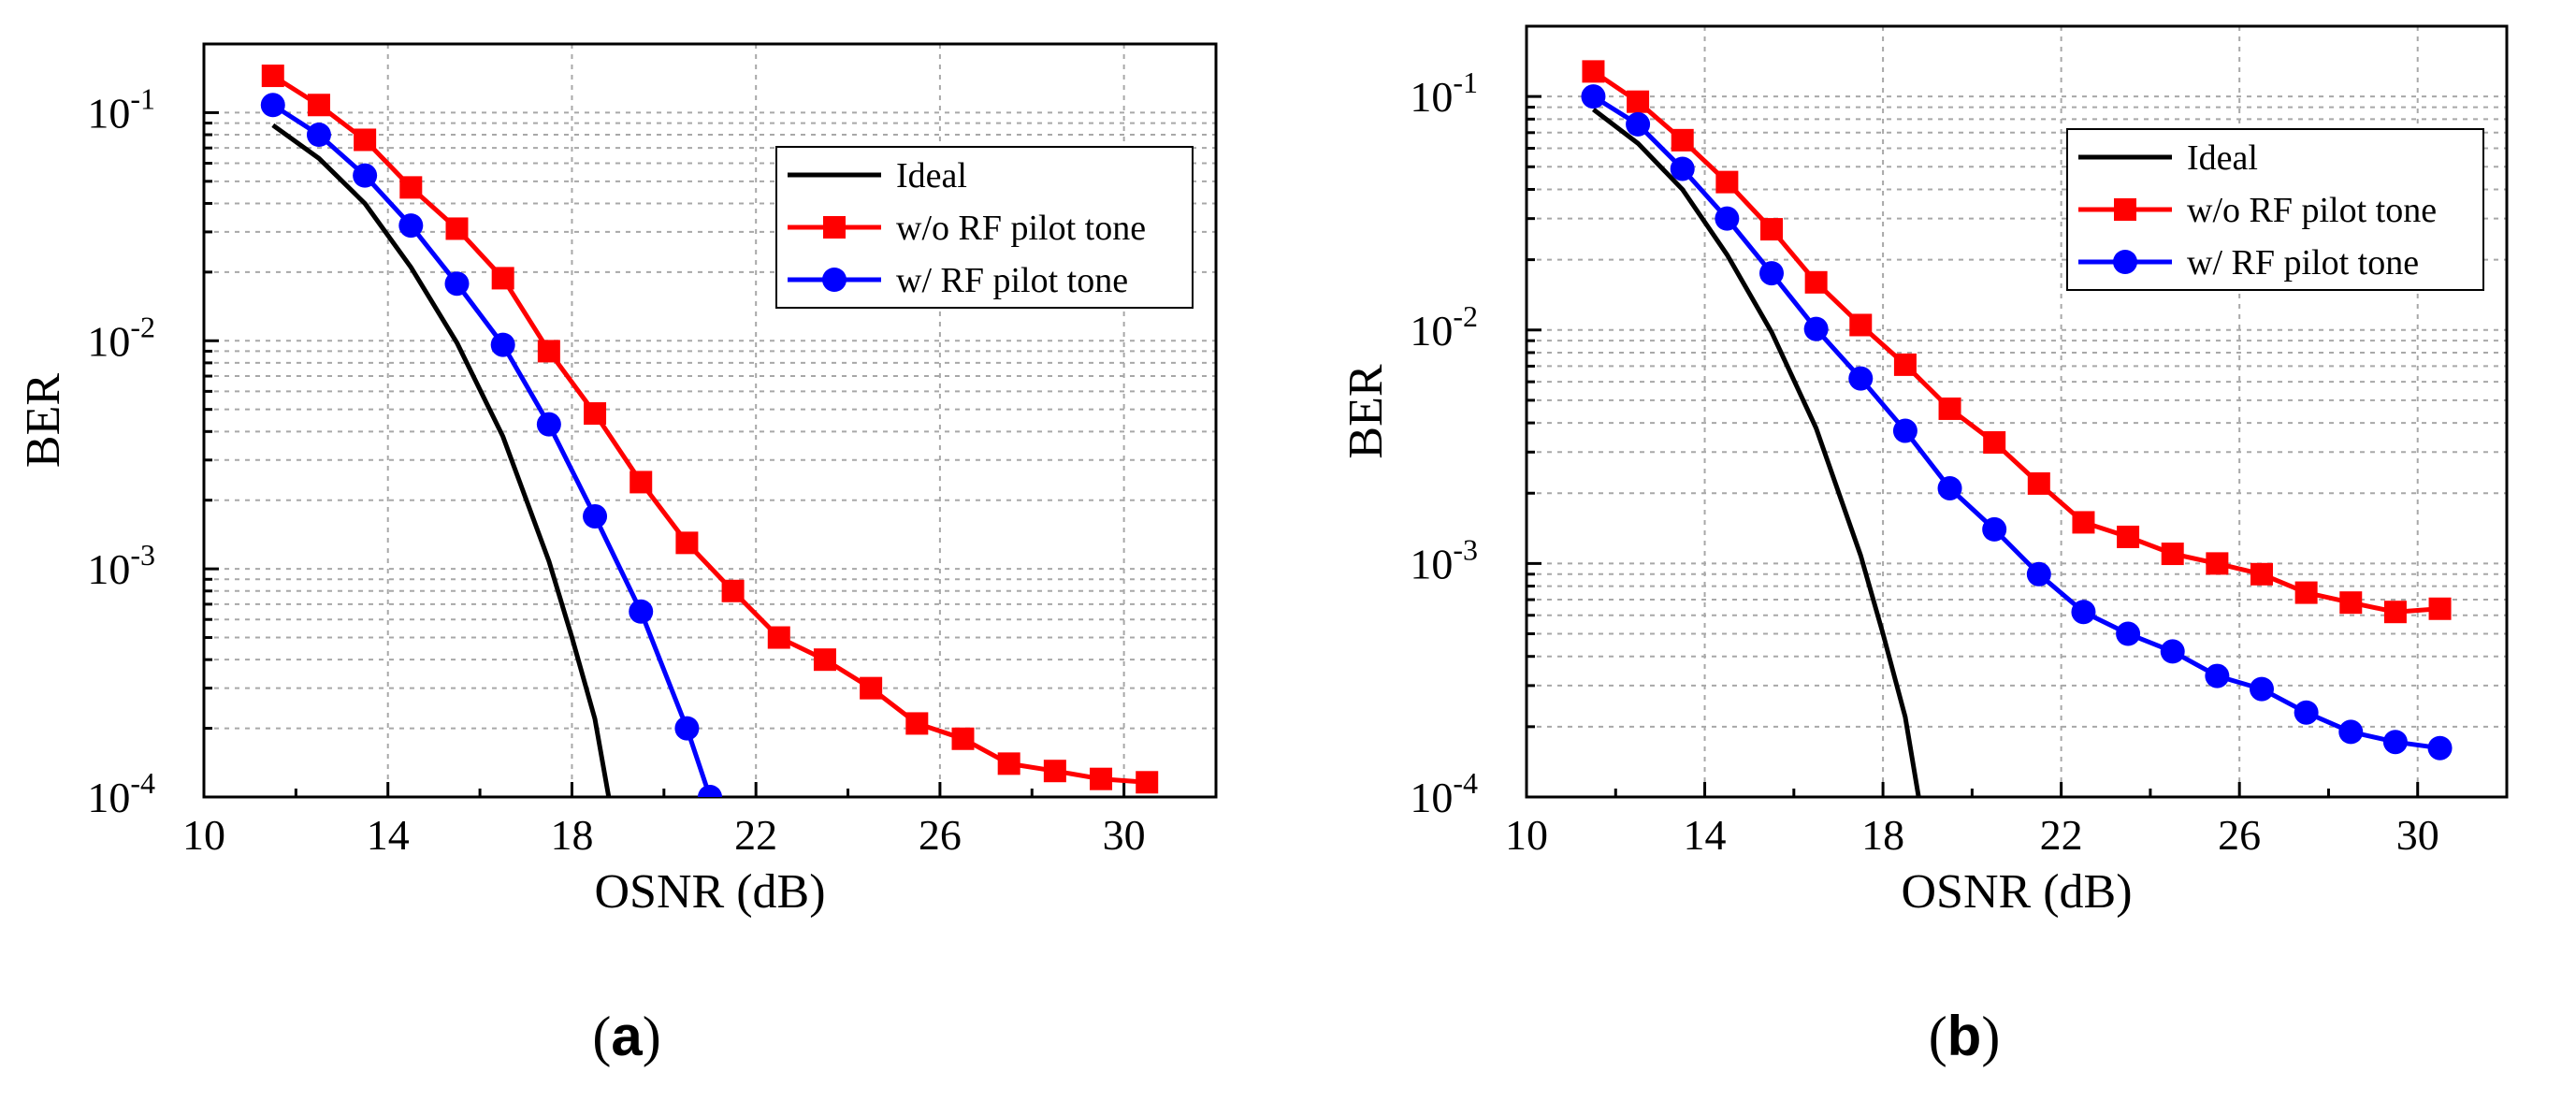 This screenshot has height=1101, width=2576. I want to click on panel-label: (b), so click(1965, 1036).